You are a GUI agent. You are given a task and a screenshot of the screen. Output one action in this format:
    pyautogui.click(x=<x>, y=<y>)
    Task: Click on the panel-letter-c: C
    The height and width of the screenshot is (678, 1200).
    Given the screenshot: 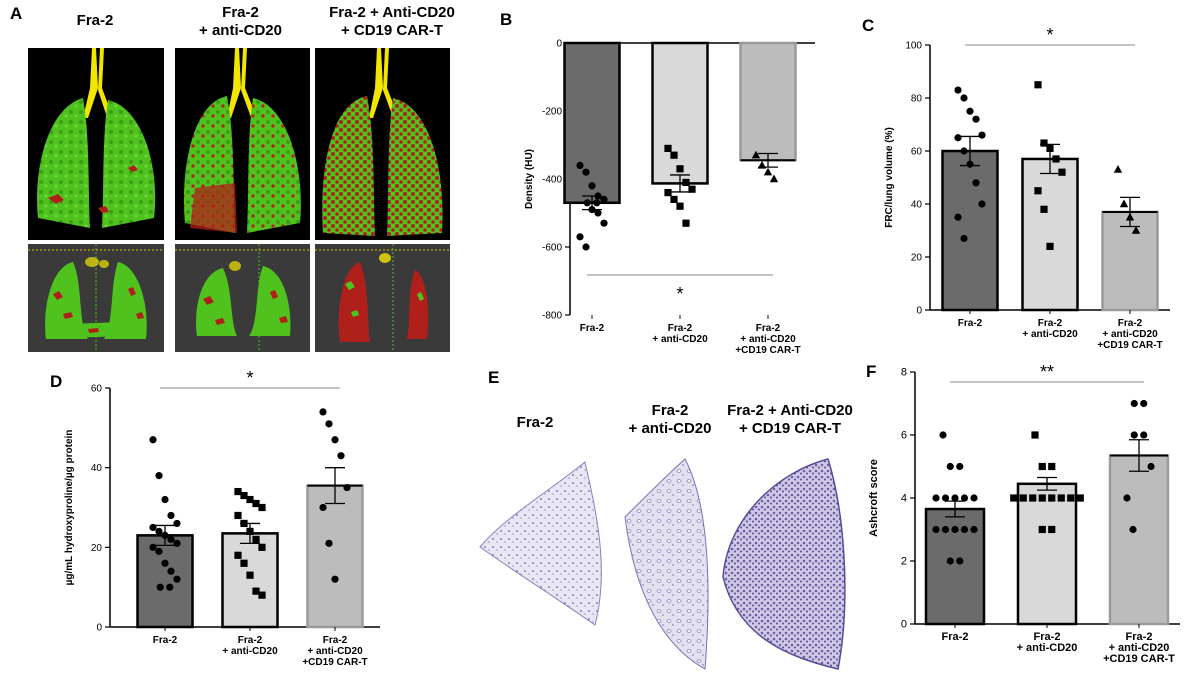 What is the action you would take?
    pyautogui.click(x=868, y=25)
    